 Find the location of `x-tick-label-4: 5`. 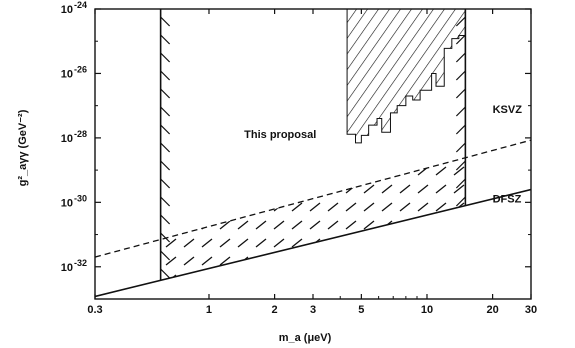

x-tick-label-4: 5 is located at coordinates (361, 310).